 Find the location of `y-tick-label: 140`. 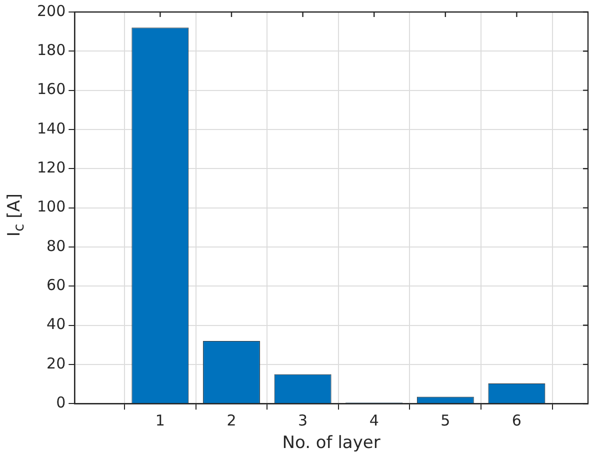

y-tick-label: 140 is located at coordinates (51, 128).